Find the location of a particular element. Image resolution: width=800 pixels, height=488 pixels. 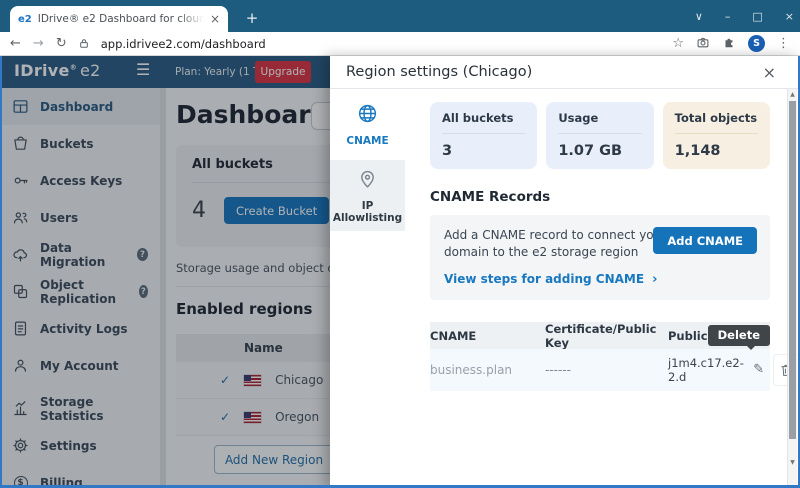

panel-scrollbar: ▲ ▼ is located at coordinates (792, 288).